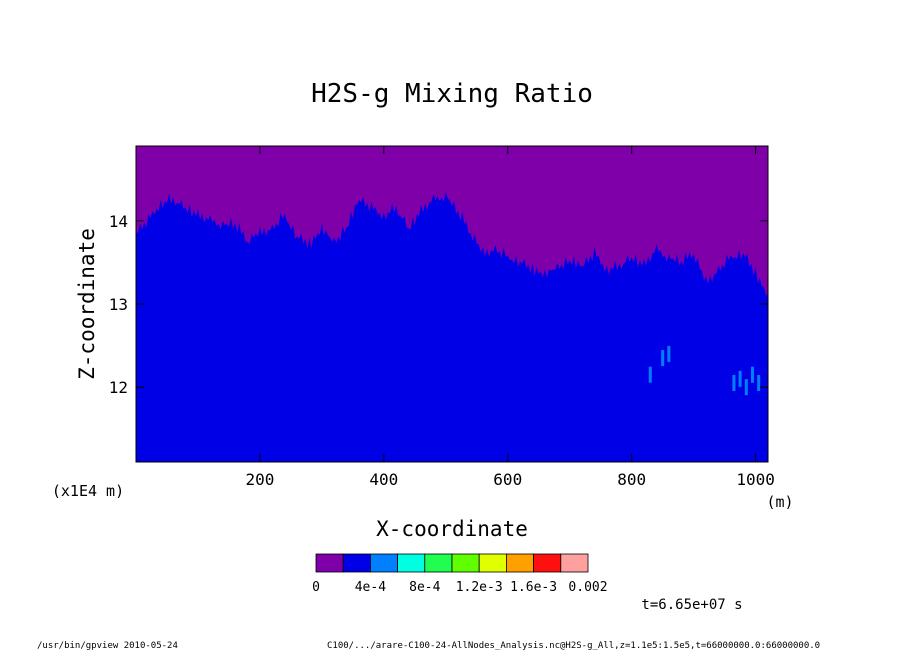 Image resolution: width=904 pixels, height=654 pixels. What do you see at coordinates (460, 574) in the screenshot?
I see `colorbar: 0 4e-4 8e-4 1.2e-3 1.6e-3 0.002` at bounding box center [460, 574].